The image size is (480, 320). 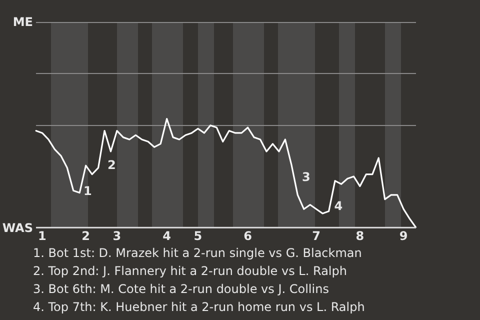 I want to click on x-tick-label: 3, so click(x=117, y=235).